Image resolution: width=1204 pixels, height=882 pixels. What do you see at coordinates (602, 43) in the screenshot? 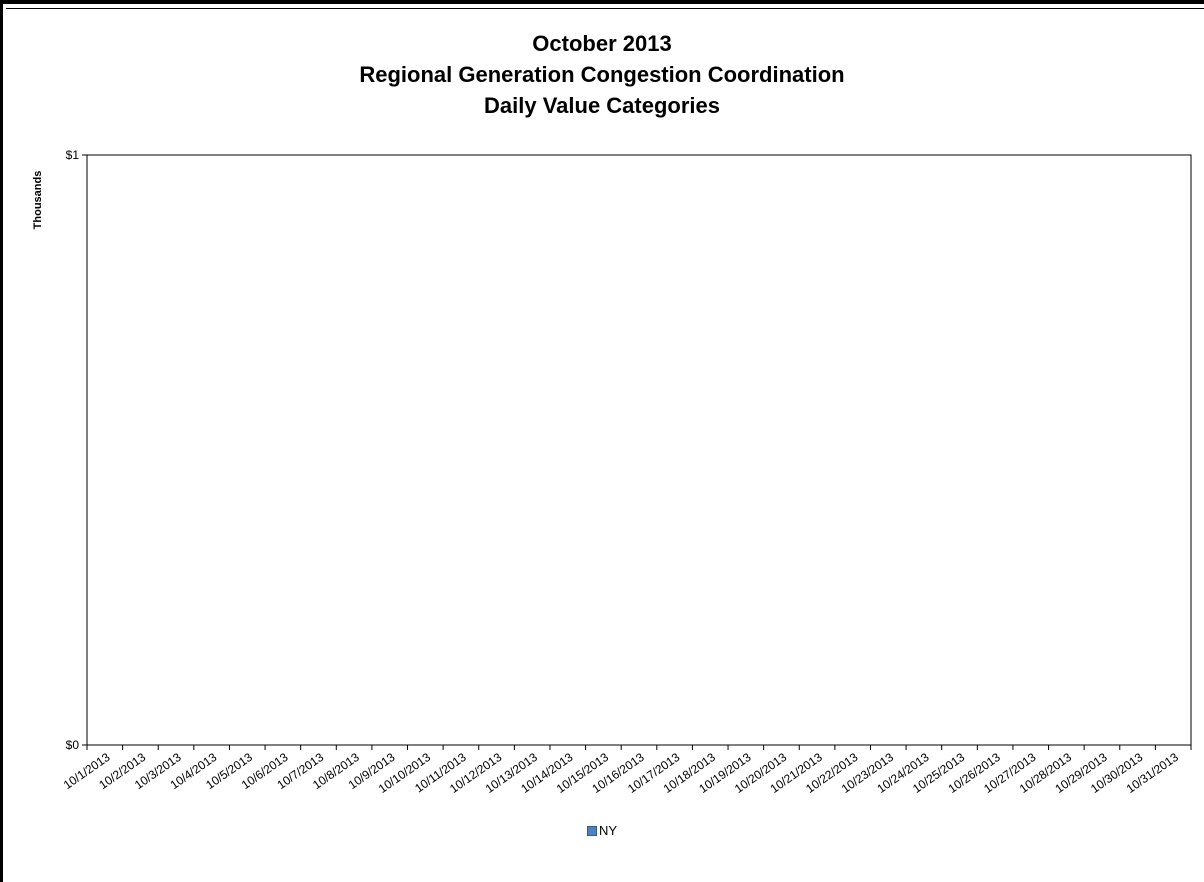
I see `chart-title-line-1: October 2013` at bounding box center [602, 43].